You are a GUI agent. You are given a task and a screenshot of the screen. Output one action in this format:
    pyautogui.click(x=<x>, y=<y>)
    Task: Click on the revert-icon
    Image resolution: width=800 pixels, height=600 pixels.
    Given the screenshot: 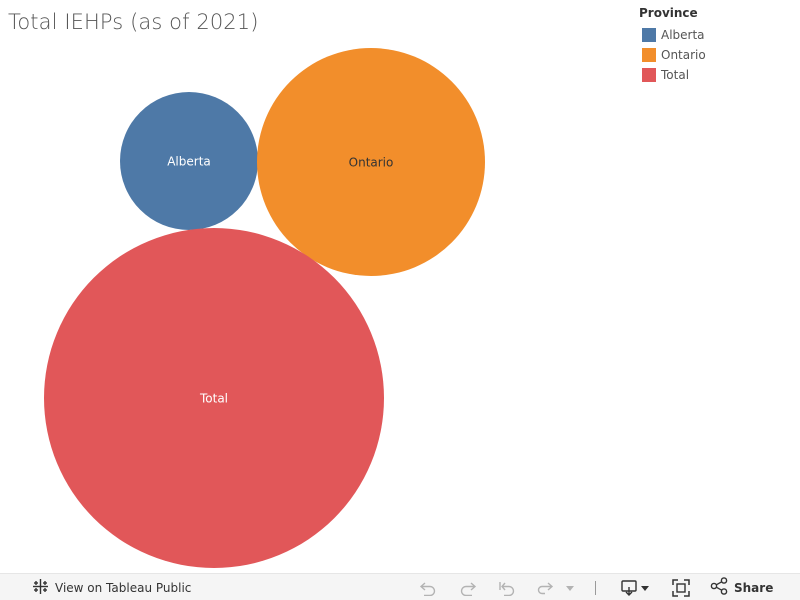 What is the action you would take?
    pyautogui.click(x=507, y=588)
    